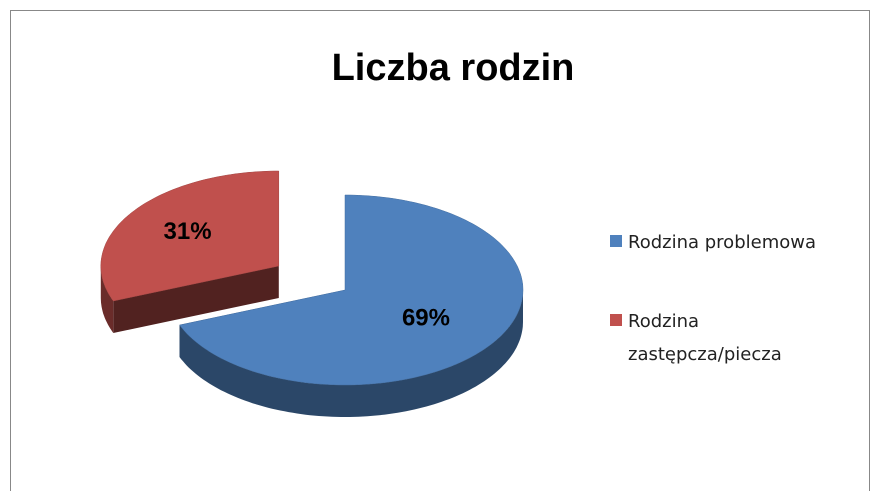 Image resolution: width=880 pixels, height=491 pixels. I want to click on slice, so click(190, 236).